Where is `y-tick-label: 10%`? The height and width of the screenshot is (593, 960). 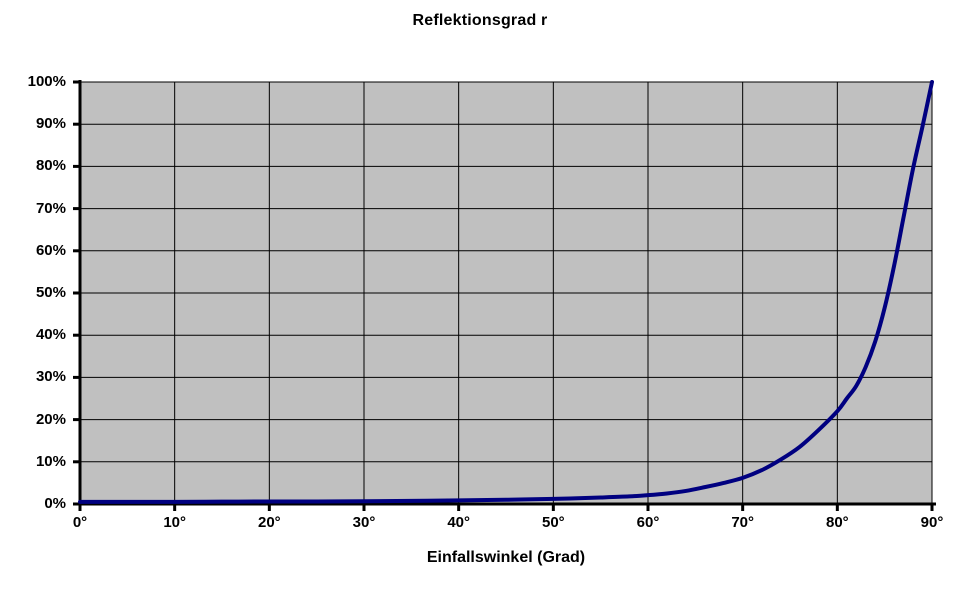
y-tick-label: 10% is located at coordinates (50, 461).